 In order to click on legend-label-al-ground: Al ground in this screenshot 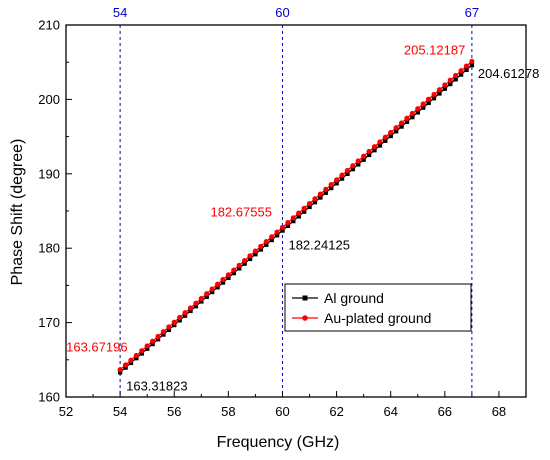, I will do `click(354, 298)`.